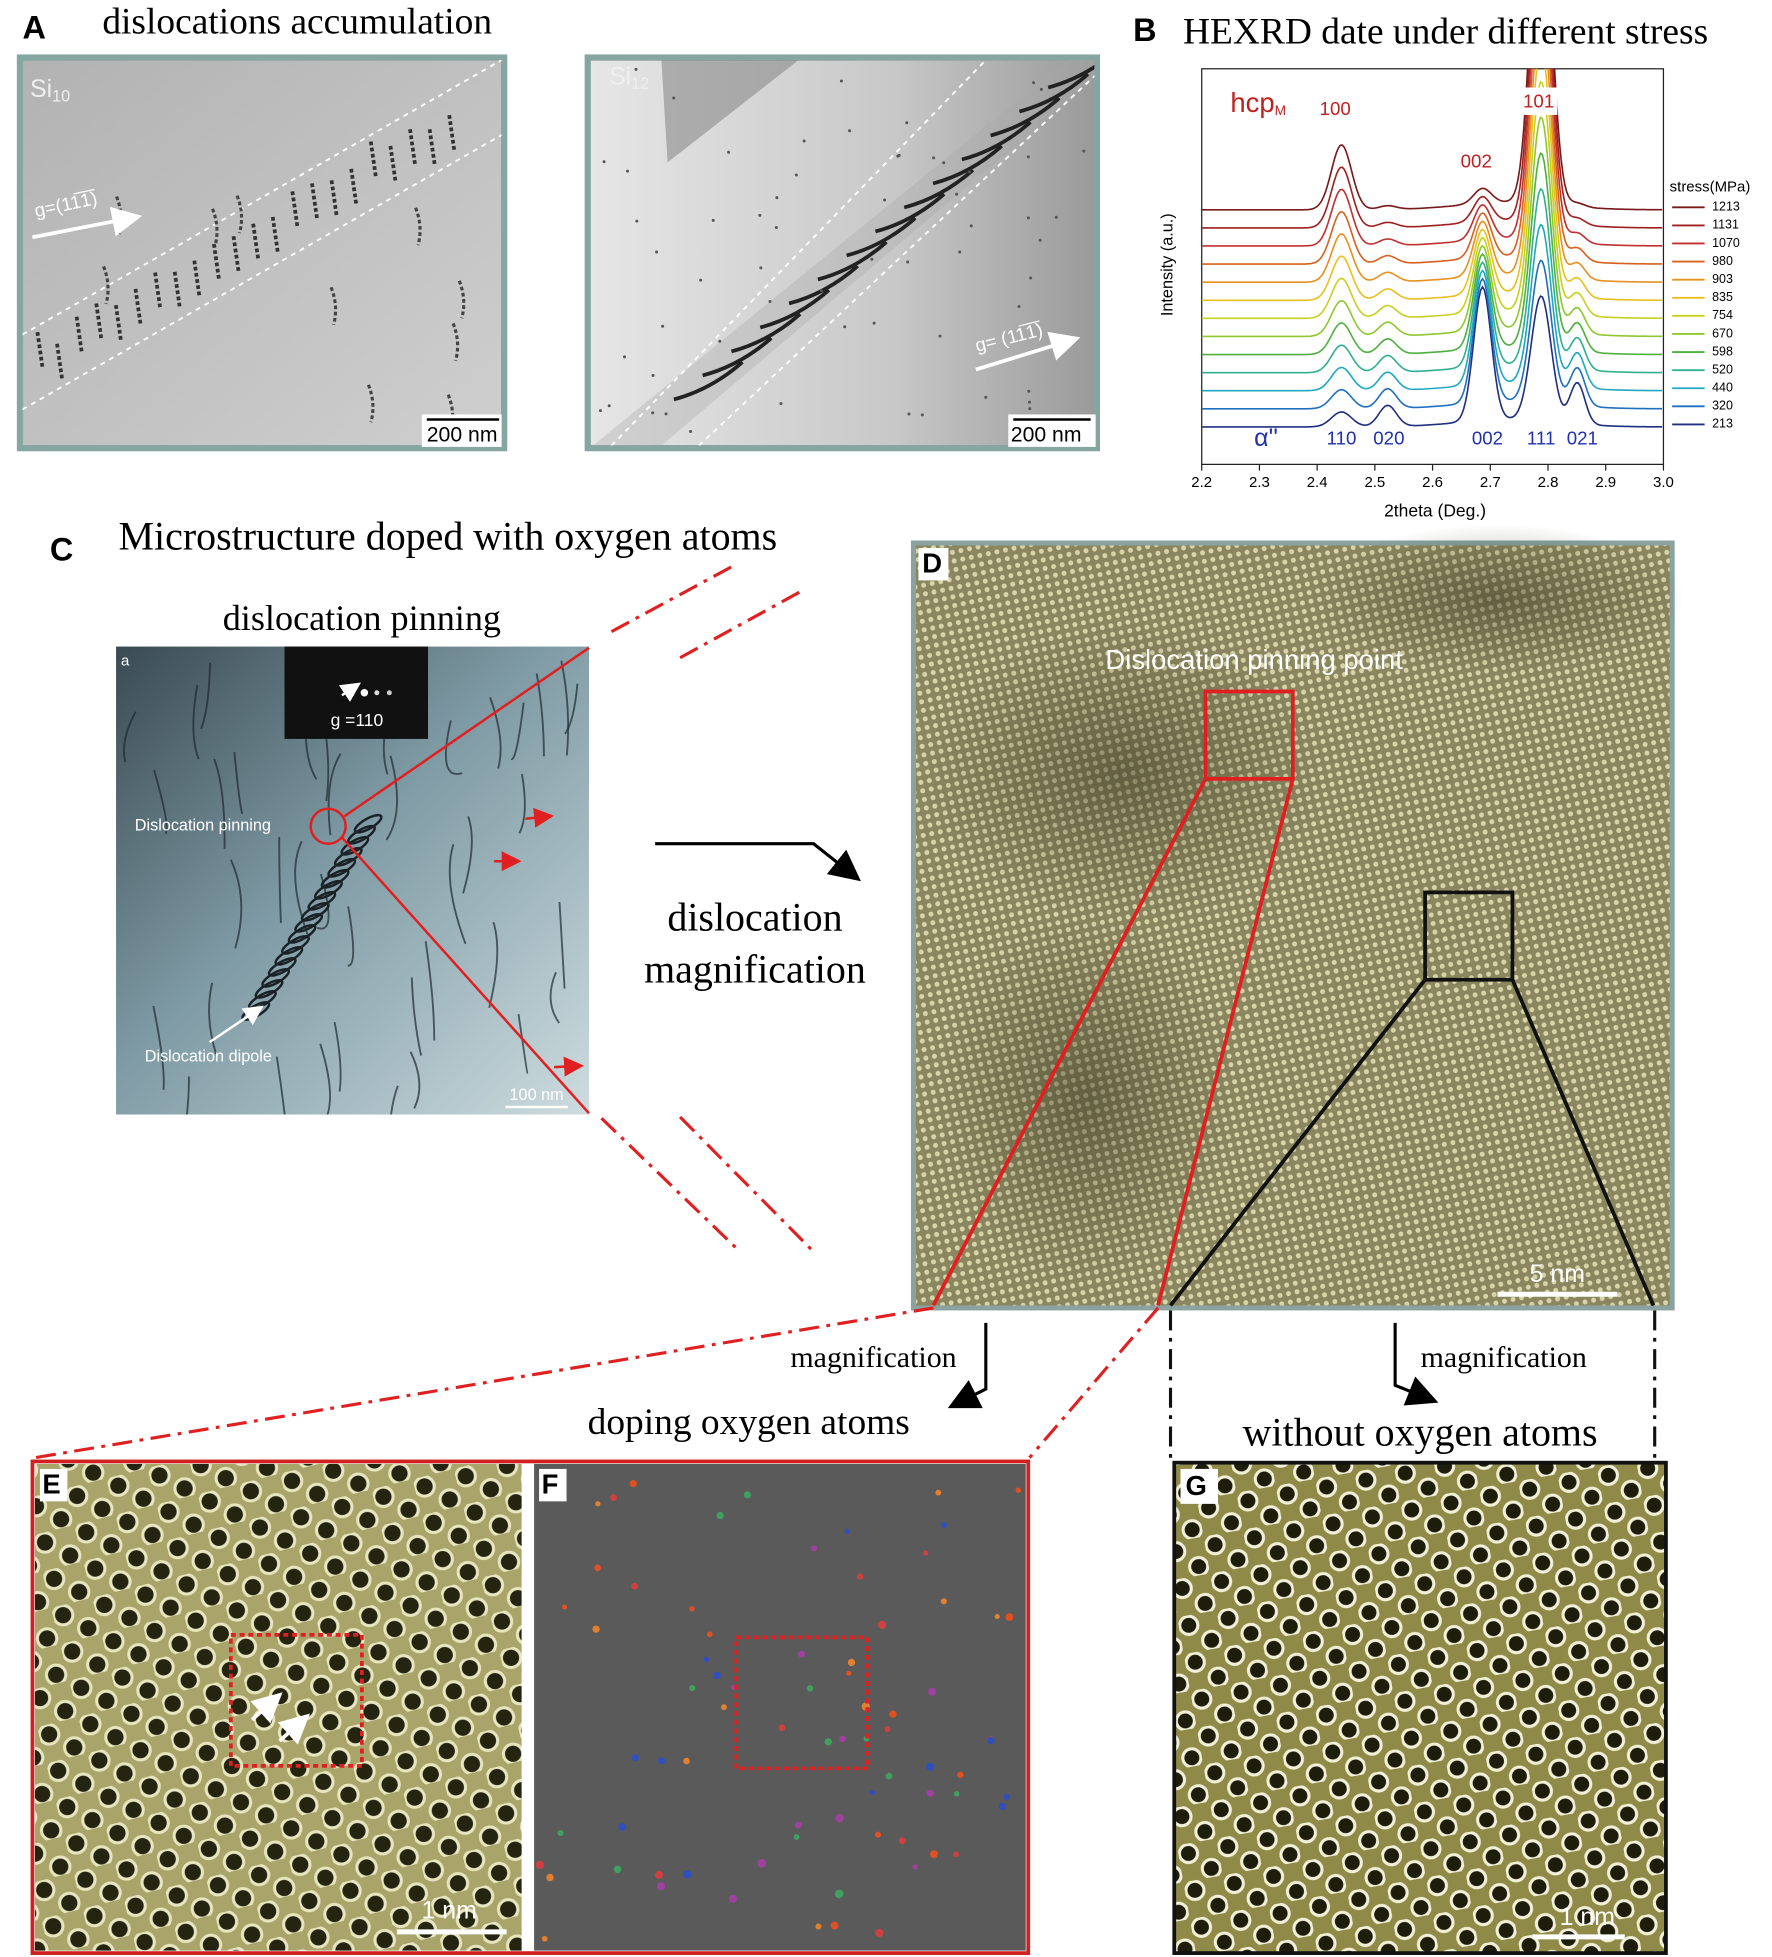 This screenshot has height=1957, width=1772. What do you see at coordinates (1469, 936) in the screenshot?
I see `zoom-box` at bounding box center [1469, 936].